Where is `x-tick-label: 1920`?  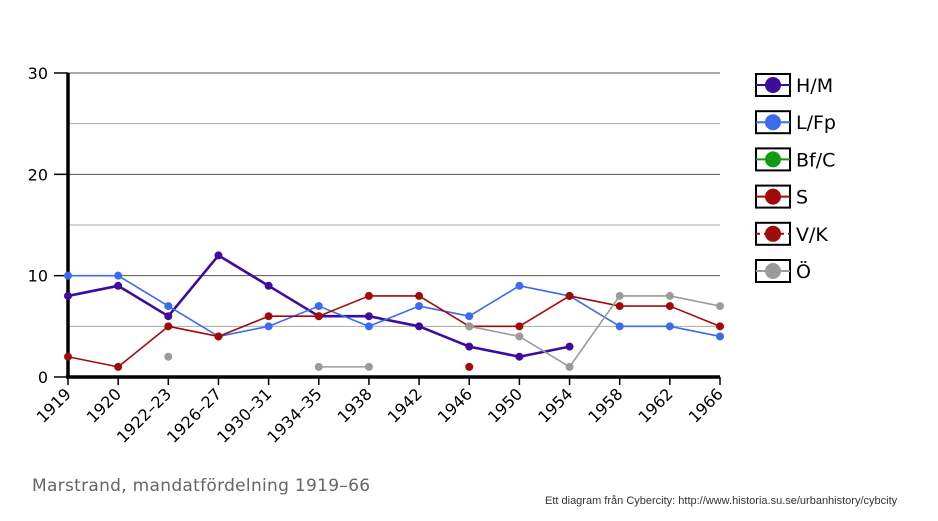
x-tick-label: 1920 is located at coordinates (104, 405).